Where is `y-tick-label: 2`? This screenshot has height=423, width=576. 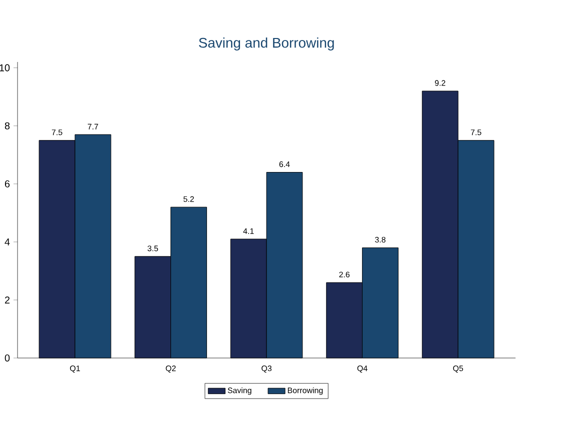 y-tick-label: 2 is located at coordinates (7, 300).